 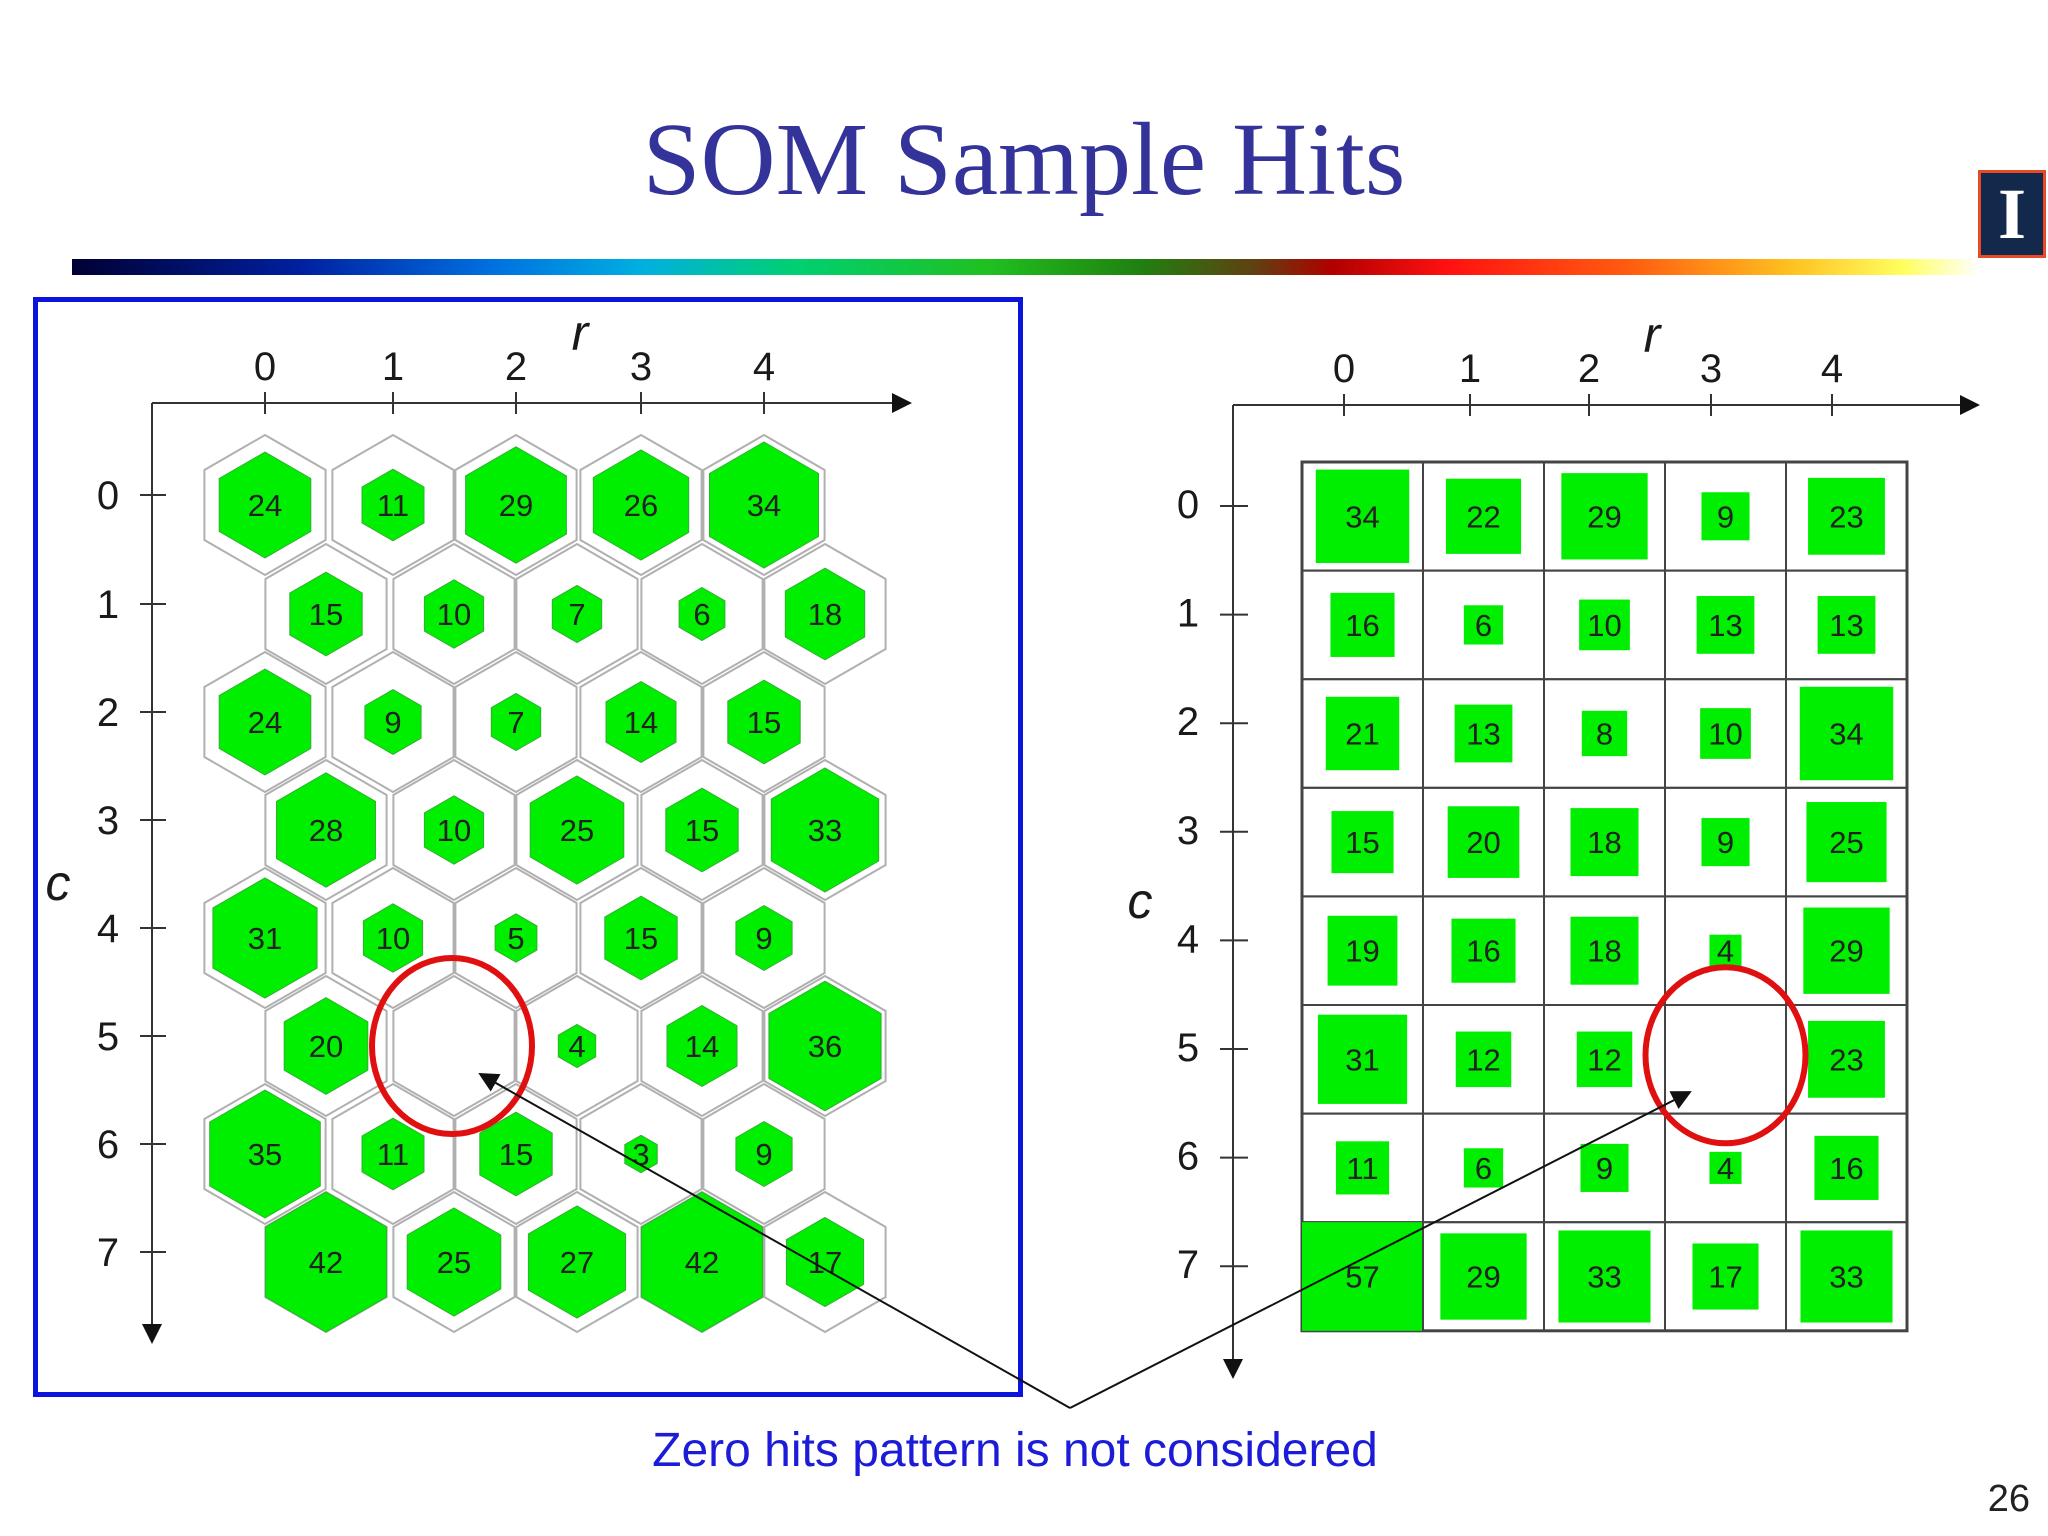 I want to click on grid-hit-count: 22, so click(x=1483, y=516).